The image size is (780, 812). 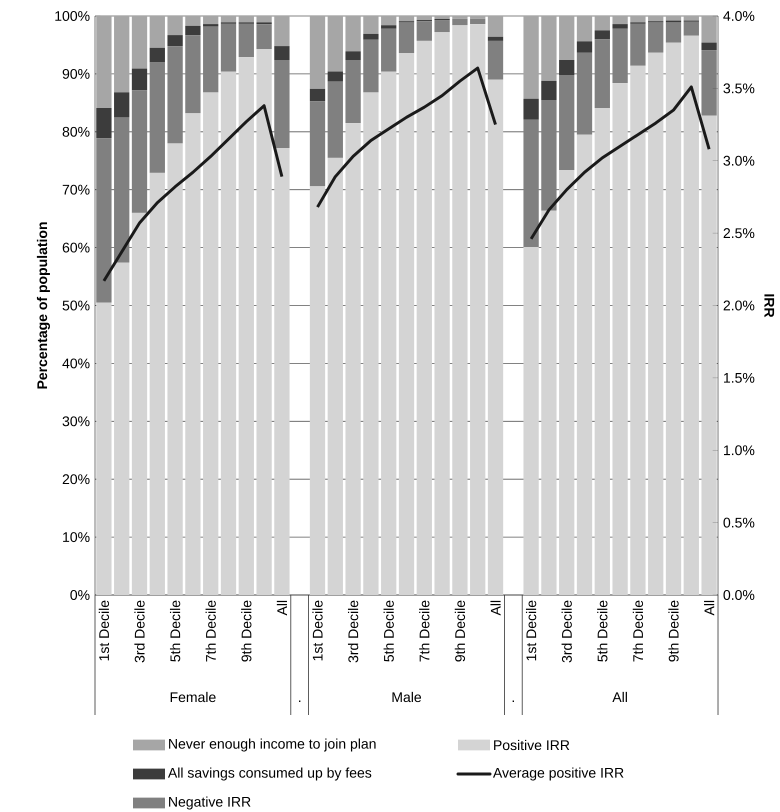 I want to click on y2-tick-label: 2.0%, so click(x=739, y=305).